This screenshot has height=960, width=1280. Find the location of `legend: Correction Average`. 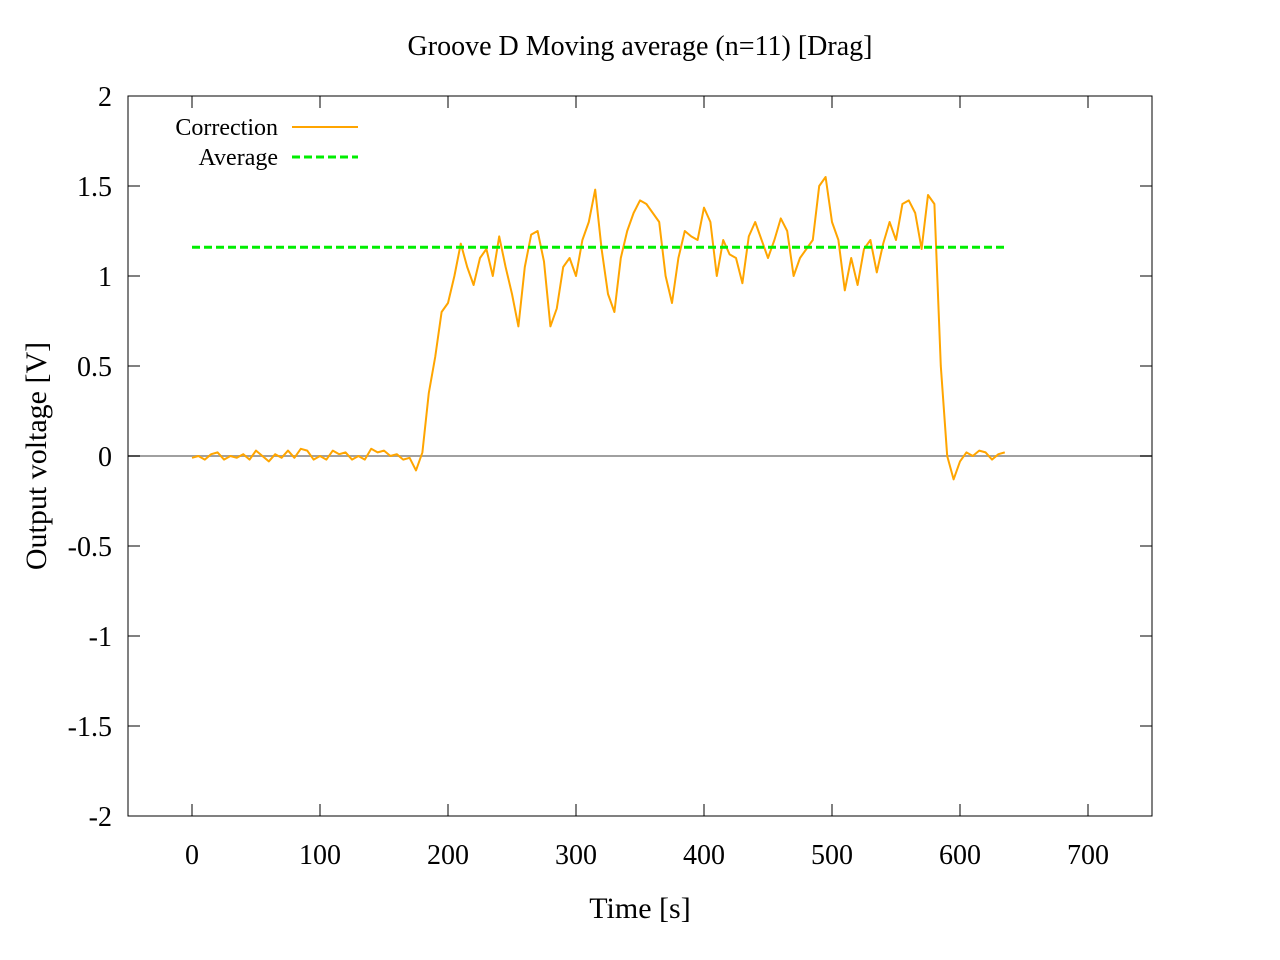

legend: Correction Average is located at coordinates (266, 143).